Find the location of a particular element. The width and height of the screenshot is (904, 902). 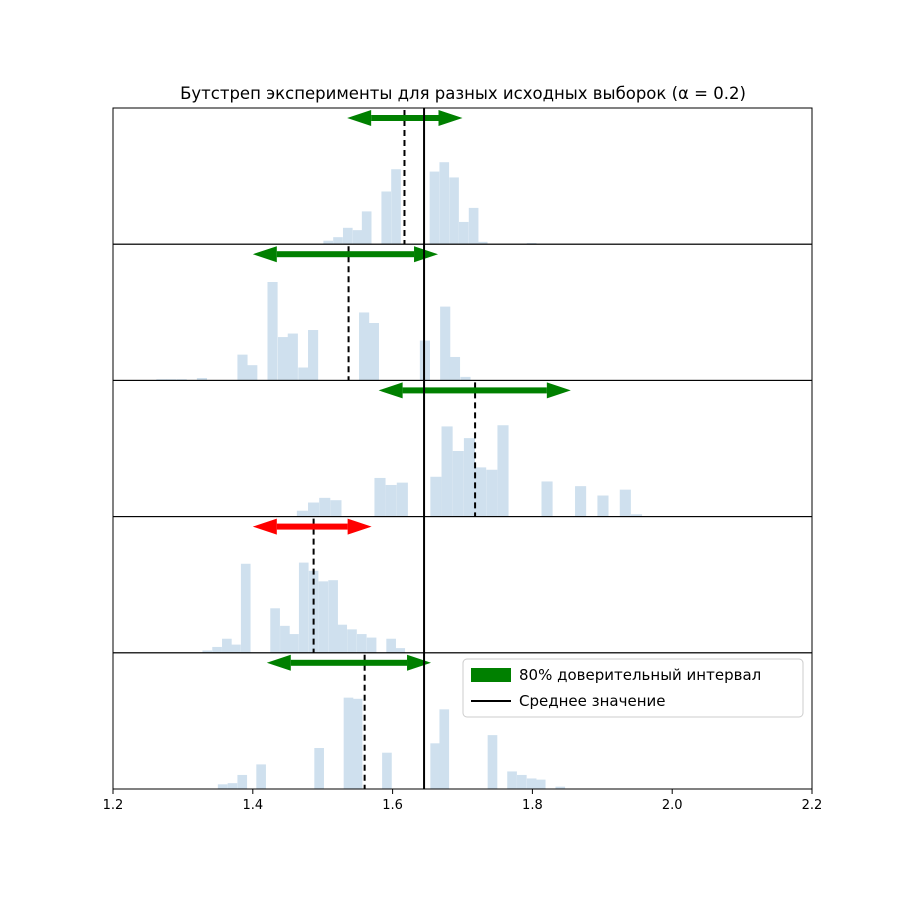

legend-swatch-interval is located at coordinates (491, 675).